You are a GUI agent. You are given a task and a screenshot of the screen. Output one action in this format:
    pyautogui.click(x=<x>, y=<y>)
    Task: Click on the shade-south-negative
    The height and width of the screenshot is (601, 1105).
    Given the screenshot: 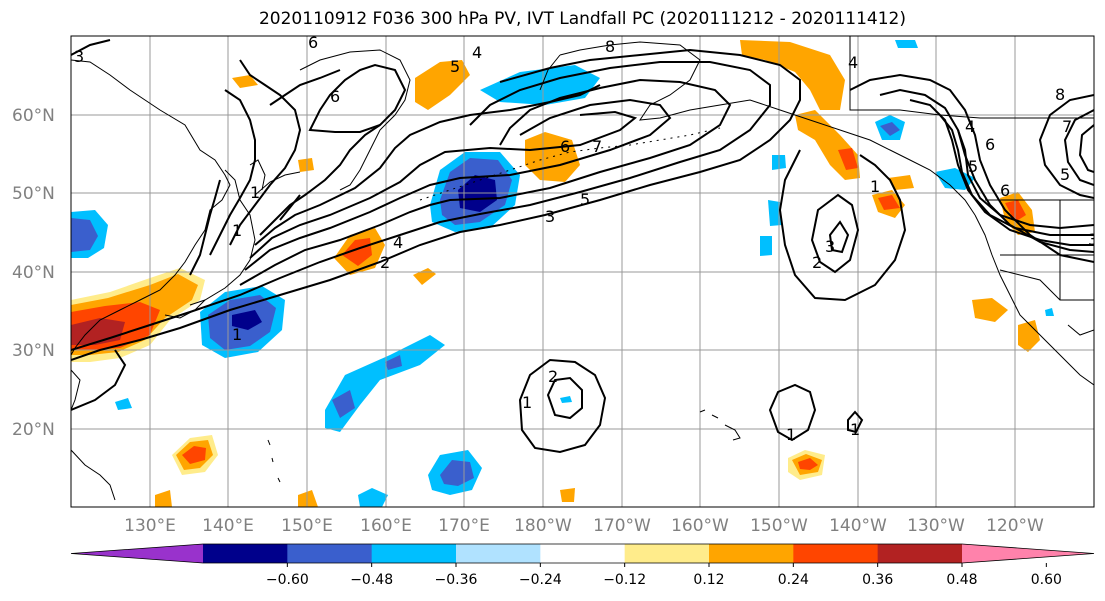 What is the action you would take?
    pyautogui.click(x=298, y=452)
    